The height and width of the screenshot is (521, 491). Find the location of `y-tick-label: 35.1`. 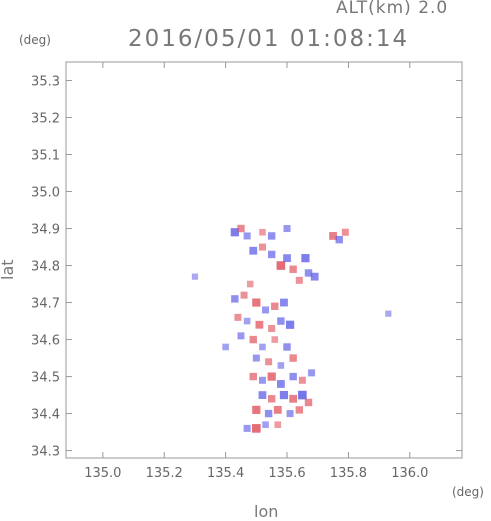

y-tick-label: 35.1 is located at coordinates (45, 156).